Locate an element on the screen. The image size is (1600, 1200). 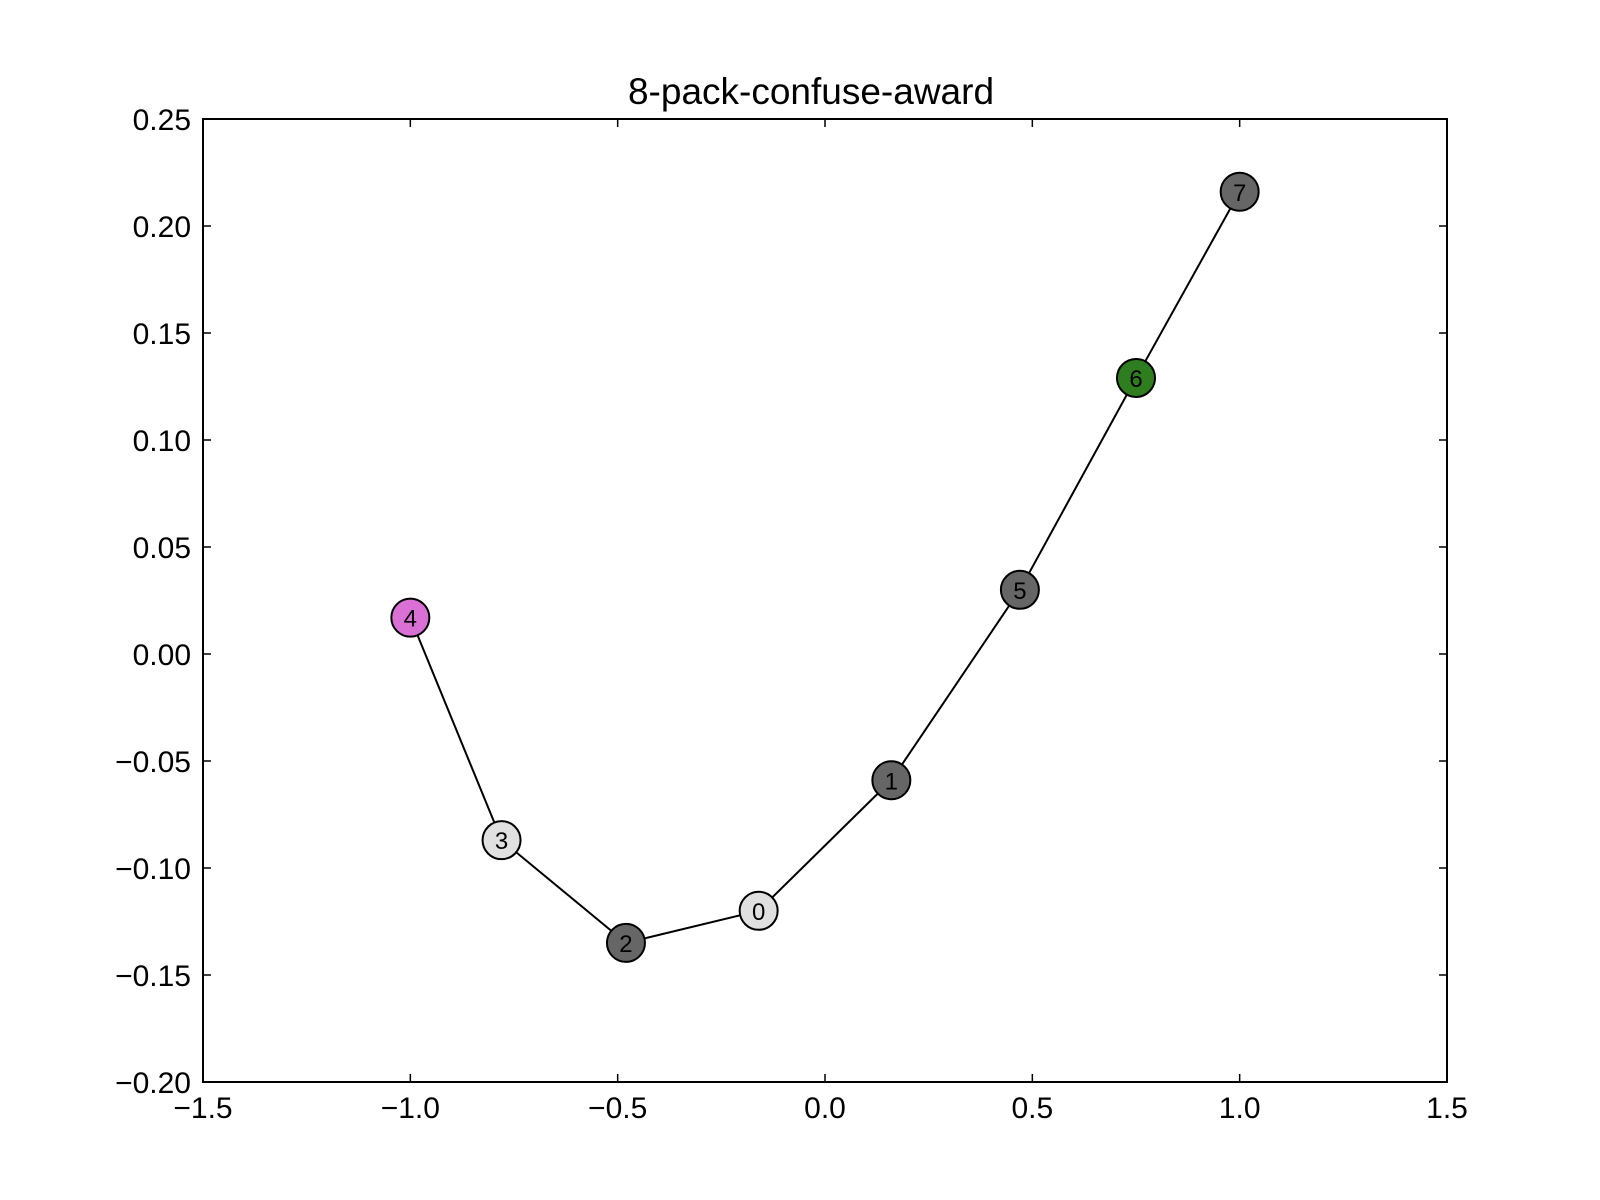
node-label: 5 is located at coordinates (1019, 591).